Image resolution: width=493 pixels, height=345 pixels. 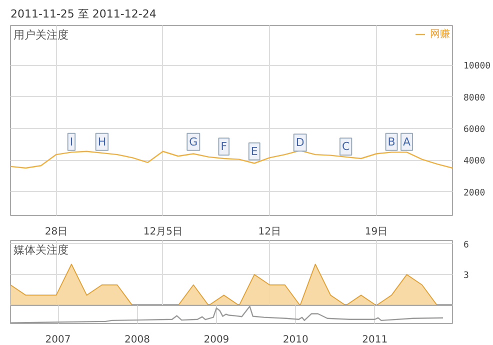 What do you see at coordinates (475, 193) in the screenshot?
I see `y-tick-label: 2000` at bounding box center [475, 193].